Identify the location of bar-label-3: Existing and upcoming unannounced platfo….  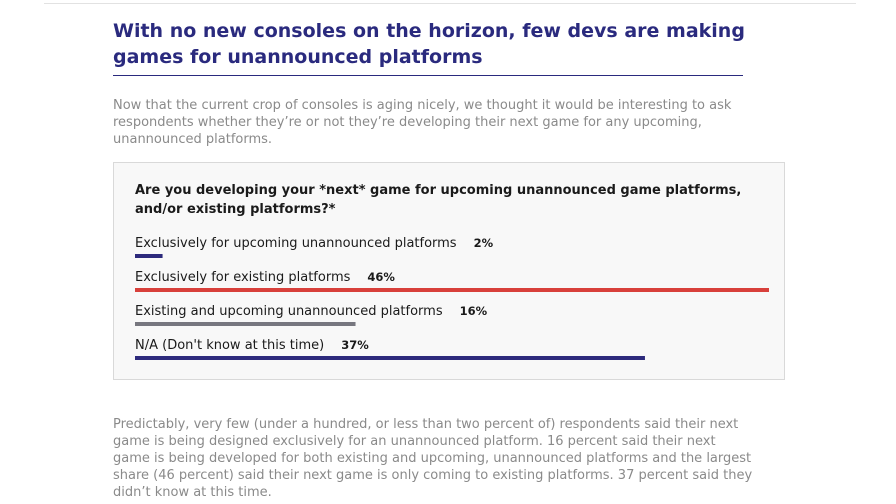
(289, 311).